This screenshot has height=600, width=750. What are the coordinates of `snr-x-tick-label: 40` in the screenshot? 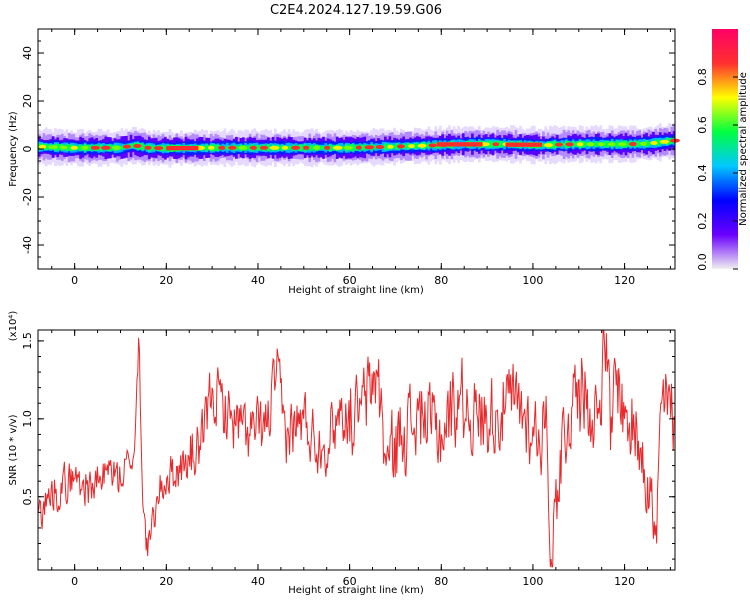 It's located at (258, 581).